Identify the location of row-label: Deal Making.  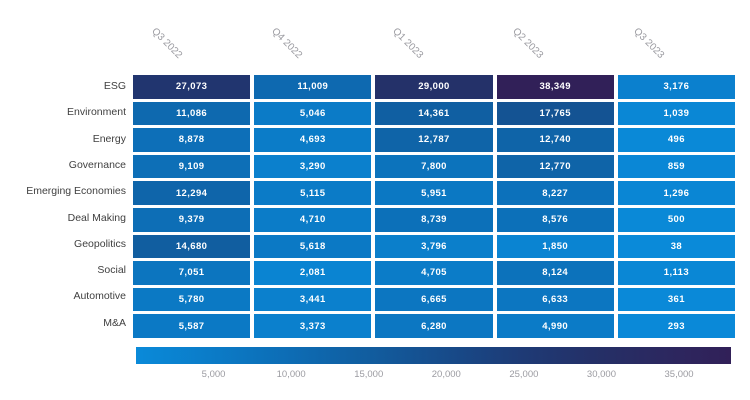
(96, 217).